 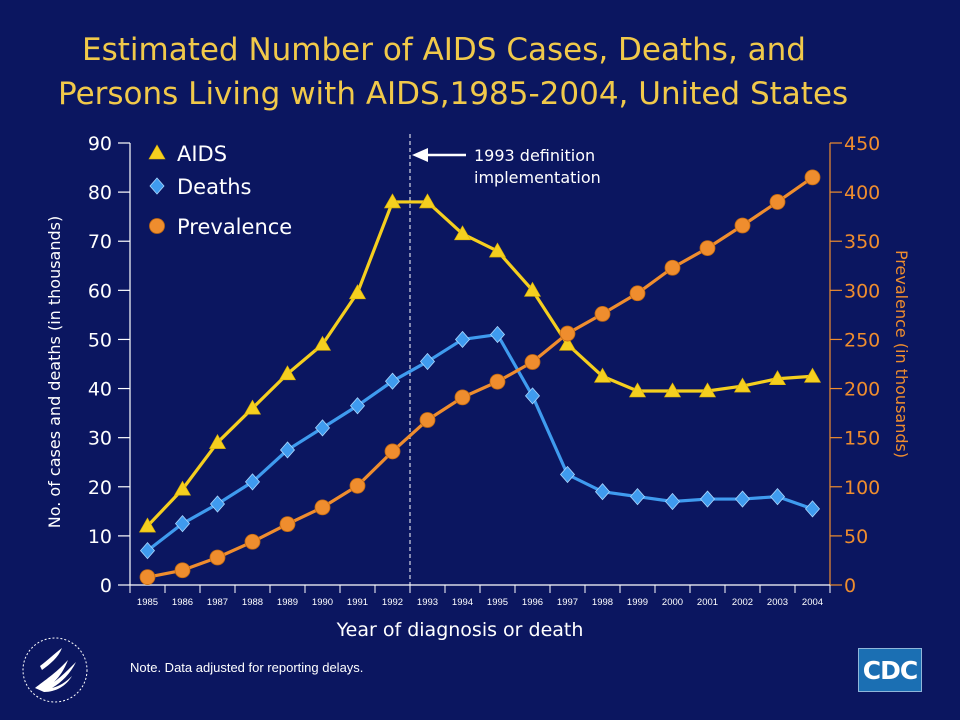 I want to click on x-tick-label: 1993, so click(x=427, y=602).